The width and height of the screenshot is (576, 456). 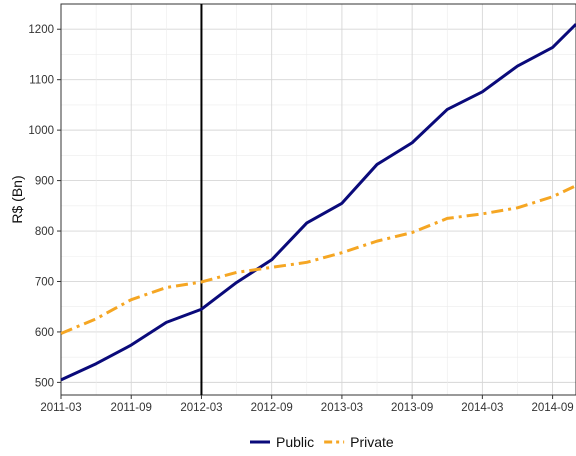 I want to click on y-tick-label: 700, so click(x=44, y=282).